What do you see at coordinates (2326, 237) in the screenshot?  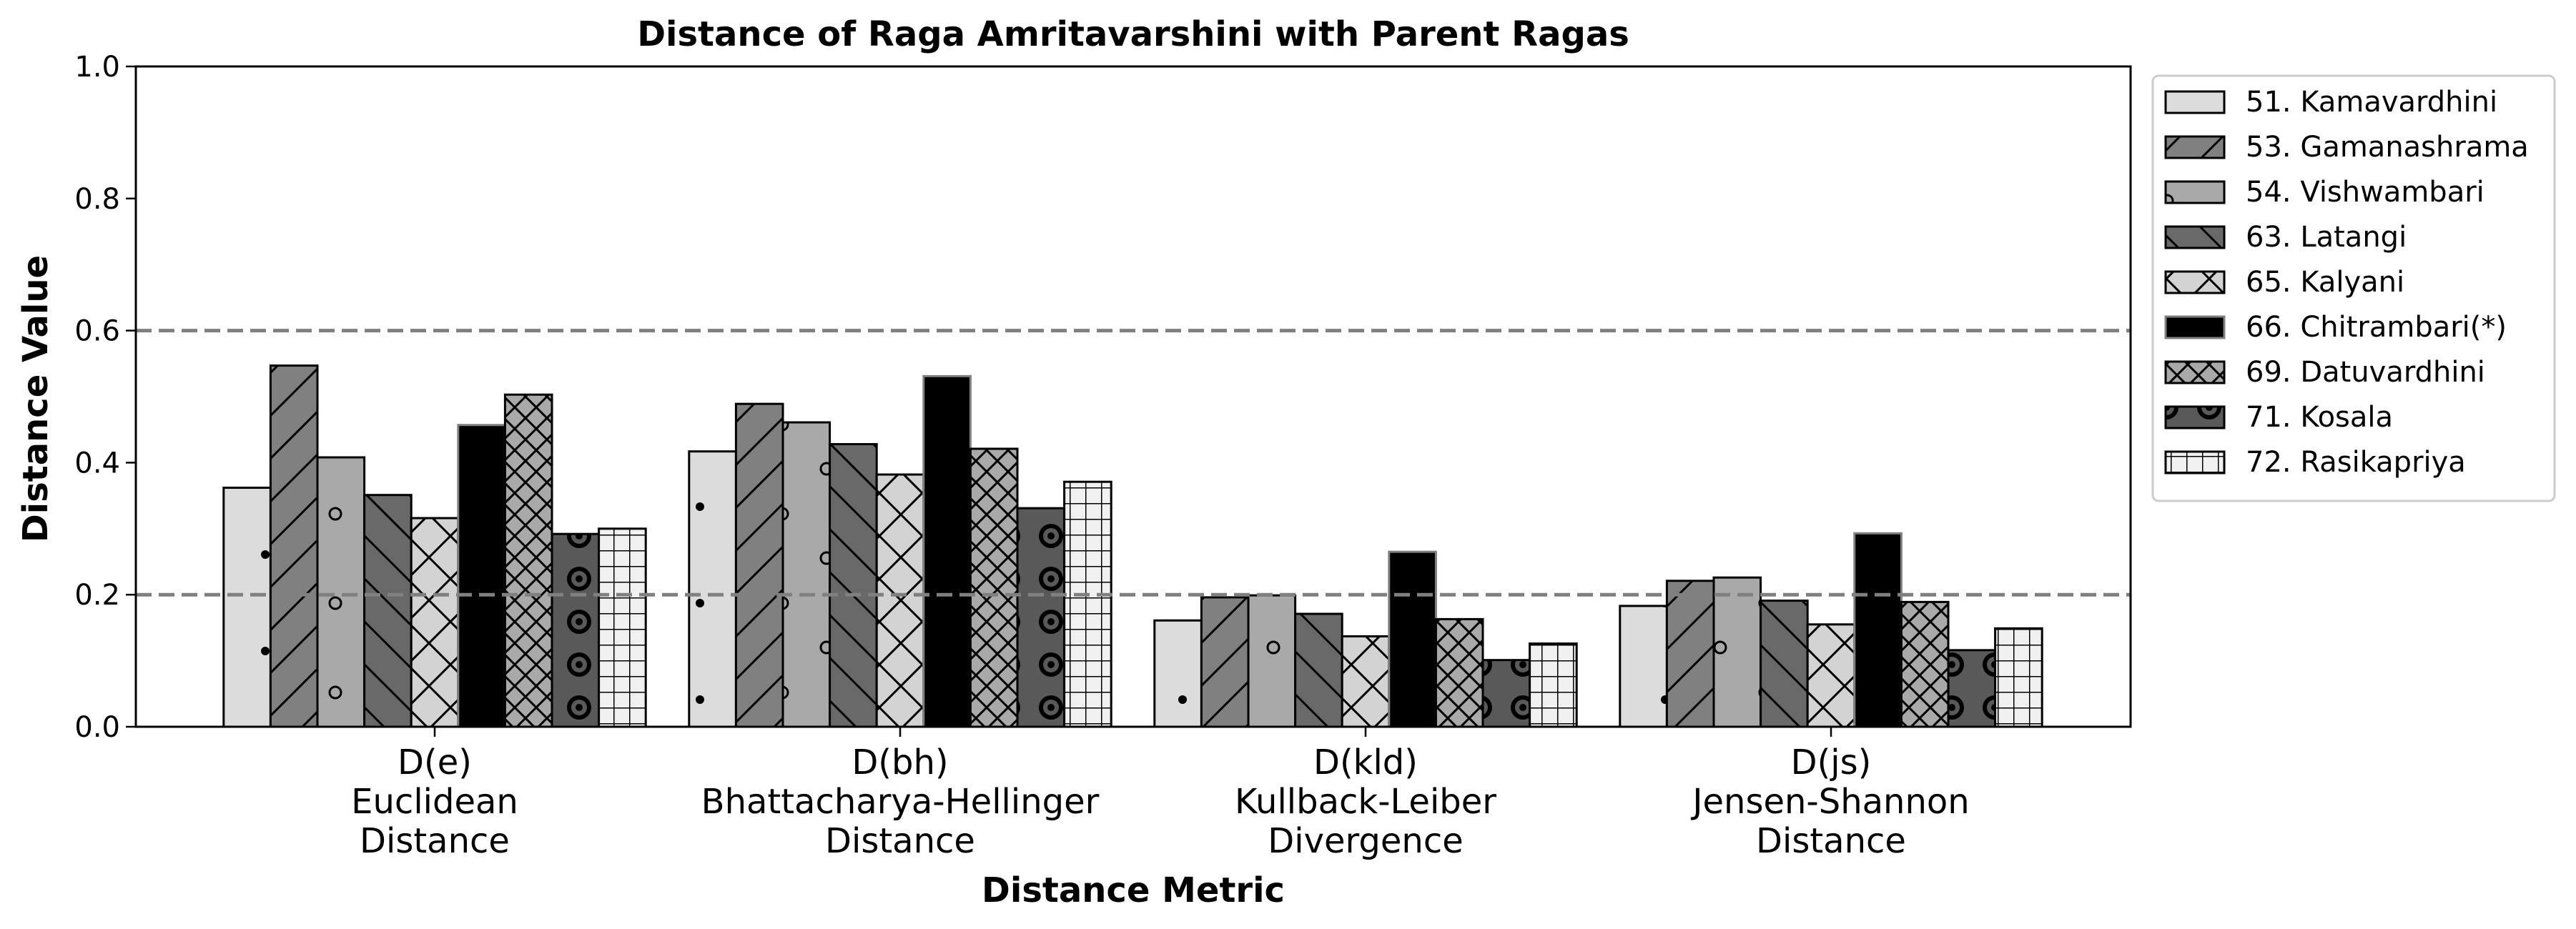 I see `legend-label: 63. Latangi` at bounding box center [2326, 237].